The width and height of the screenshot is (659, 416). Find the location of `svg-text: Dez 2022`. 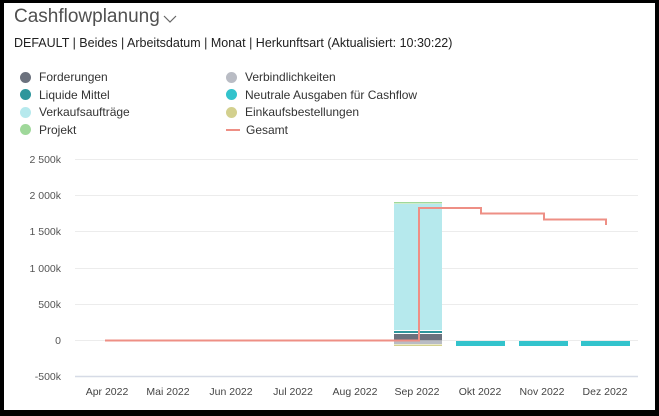

svg-text: Dez 2022 is located at coordinates (605, 392).